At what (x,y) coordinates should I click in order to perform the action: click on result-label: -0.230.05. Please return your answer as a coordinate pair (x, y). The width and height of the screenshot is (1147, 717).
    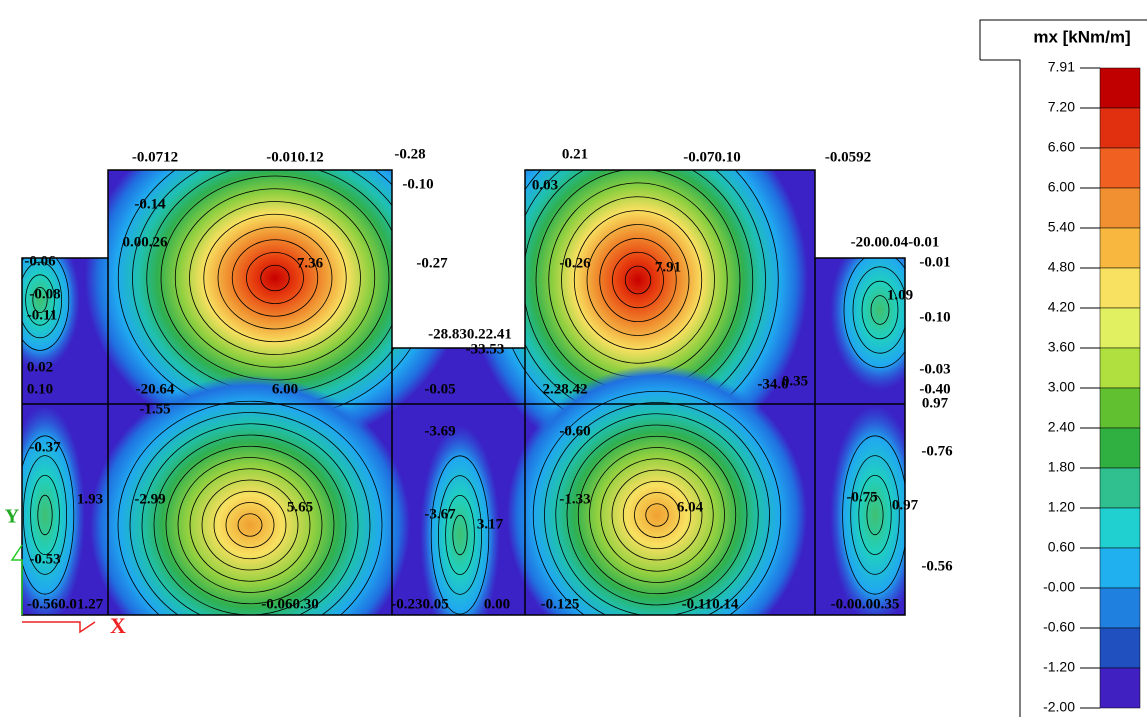
    Looking at the image, I should click on (420, 604).